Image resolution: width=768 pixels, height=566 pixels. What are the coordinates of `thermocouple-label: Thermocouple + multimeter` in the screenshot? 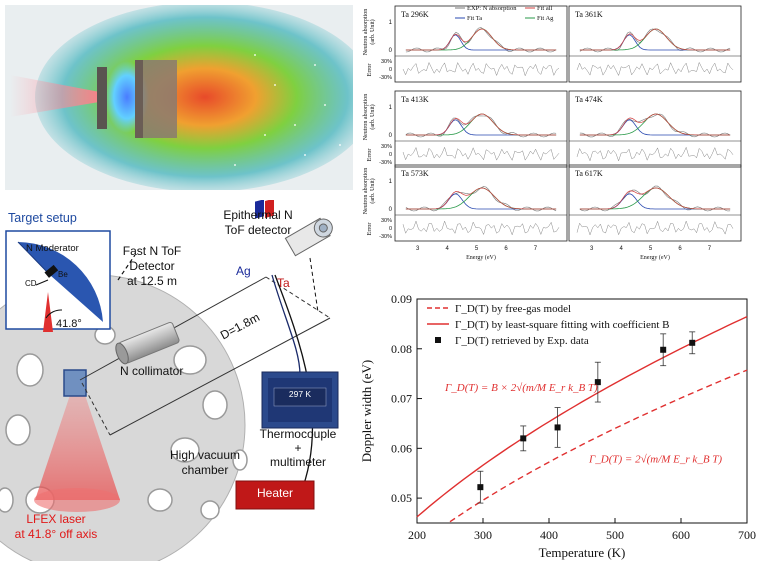 It's located at (298, 448).